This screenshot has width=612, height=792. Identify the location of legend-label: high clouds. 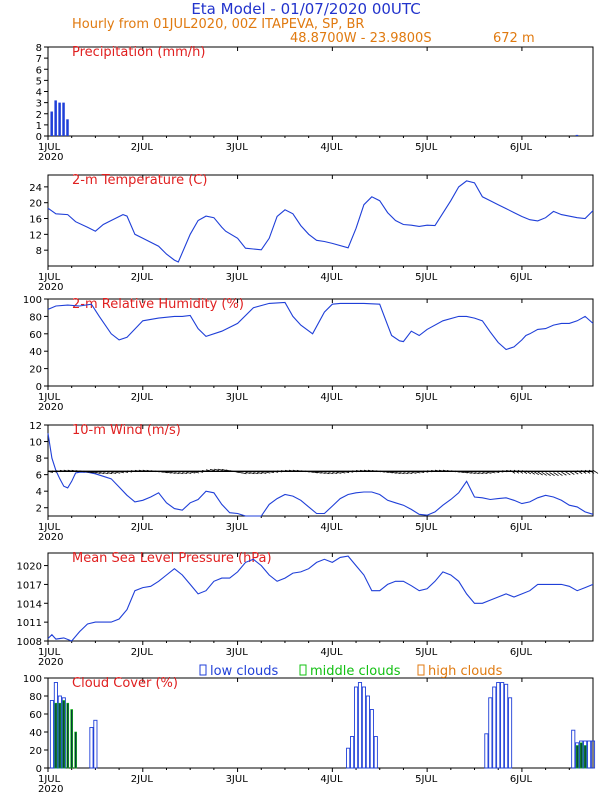
(465, 671).